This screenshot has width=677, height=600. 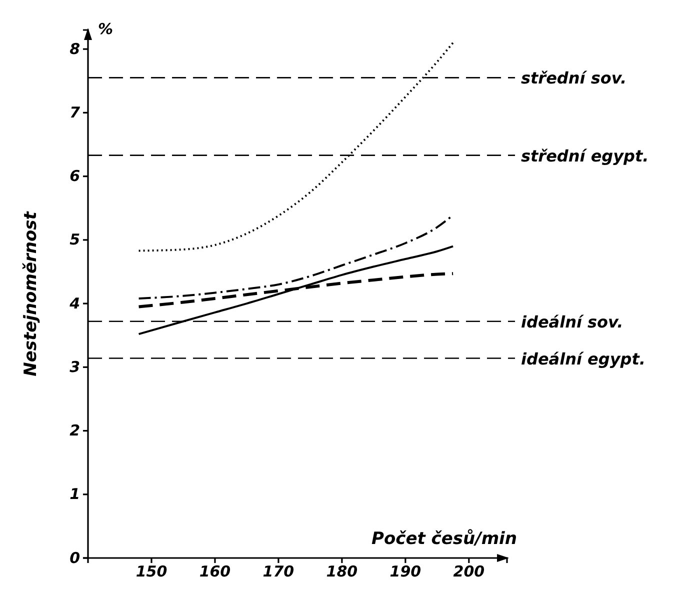 I want to click on y-tick-label: 0, so click(x=75, y=557).